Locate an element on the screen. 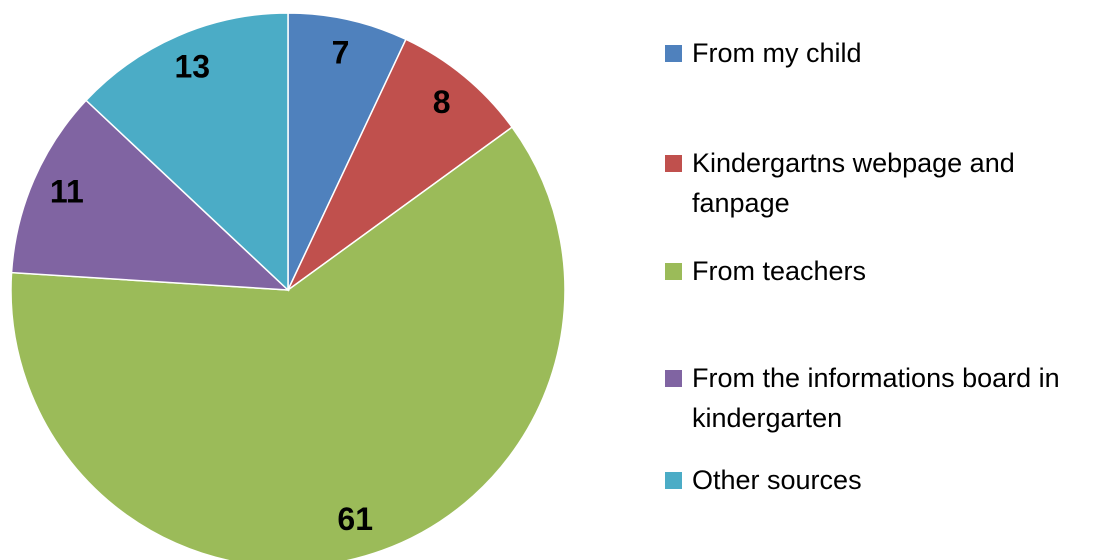  legend-item: From teachers is located at coordinates (880, 271).